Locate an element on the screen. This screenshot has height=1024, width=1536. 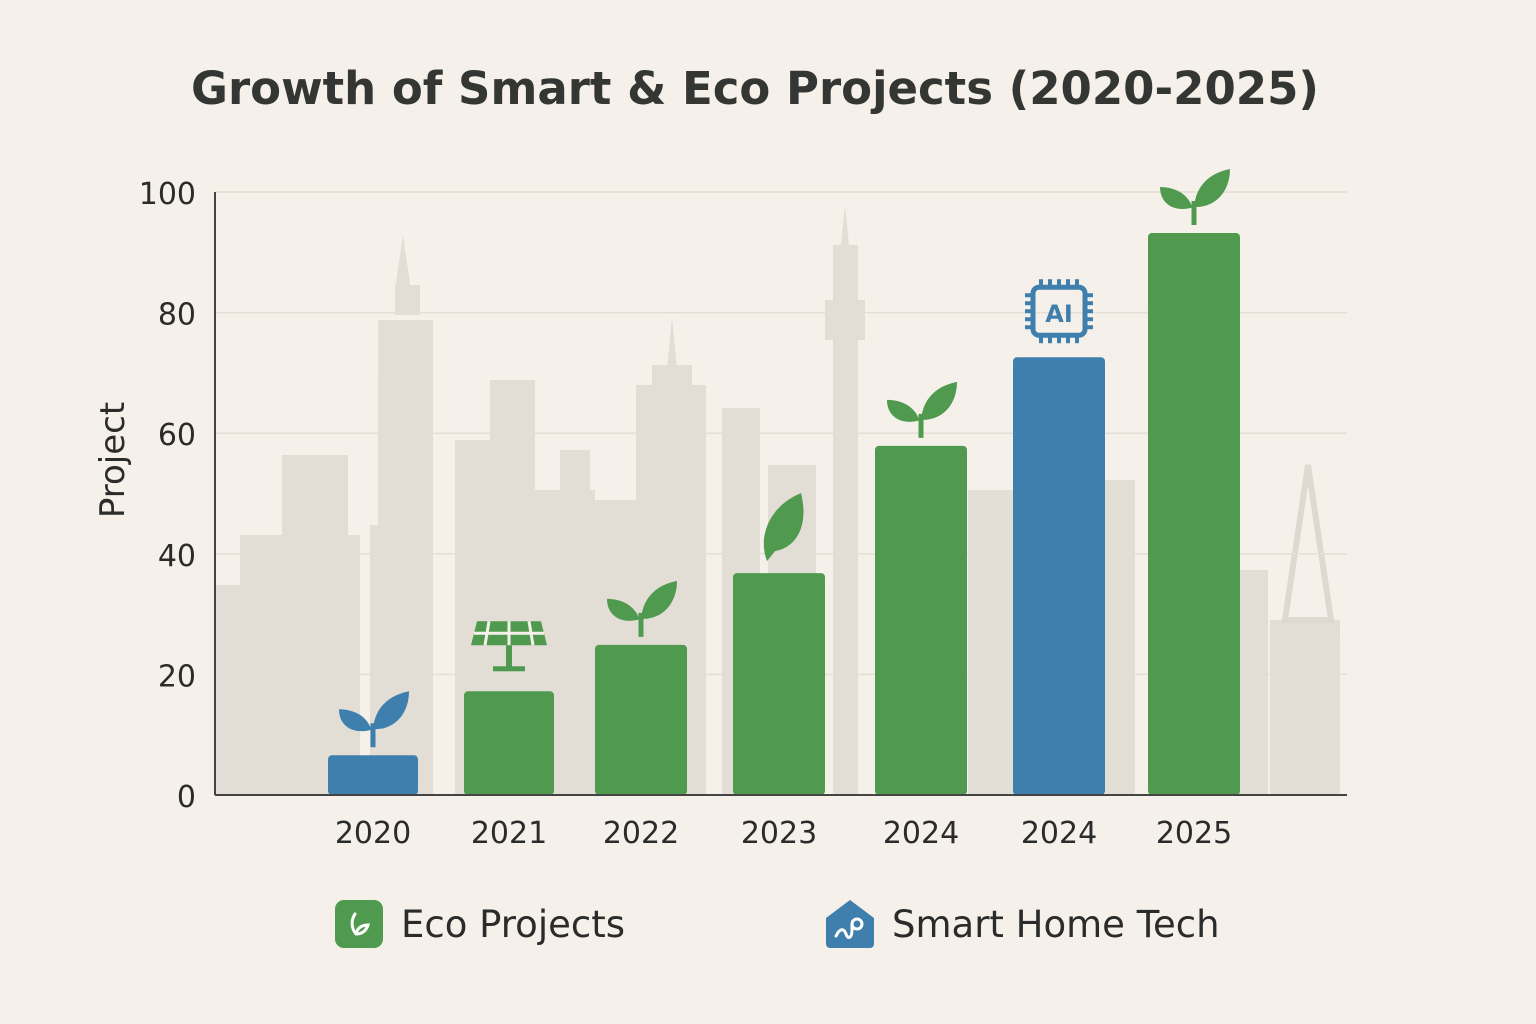
legend-label-smart: Smart Home Tech is located at coordinates (1056, 924).